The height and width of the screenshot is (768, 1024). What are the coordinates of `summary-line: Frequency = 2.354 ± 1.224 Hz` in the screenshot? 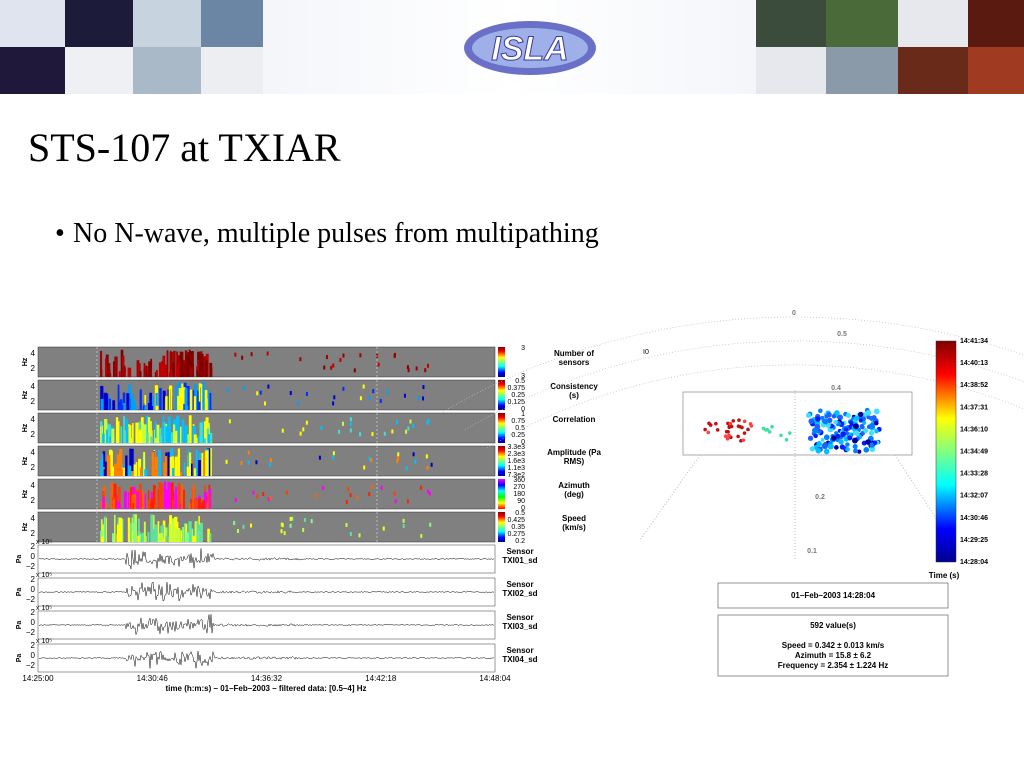 It's located at (833, 665).